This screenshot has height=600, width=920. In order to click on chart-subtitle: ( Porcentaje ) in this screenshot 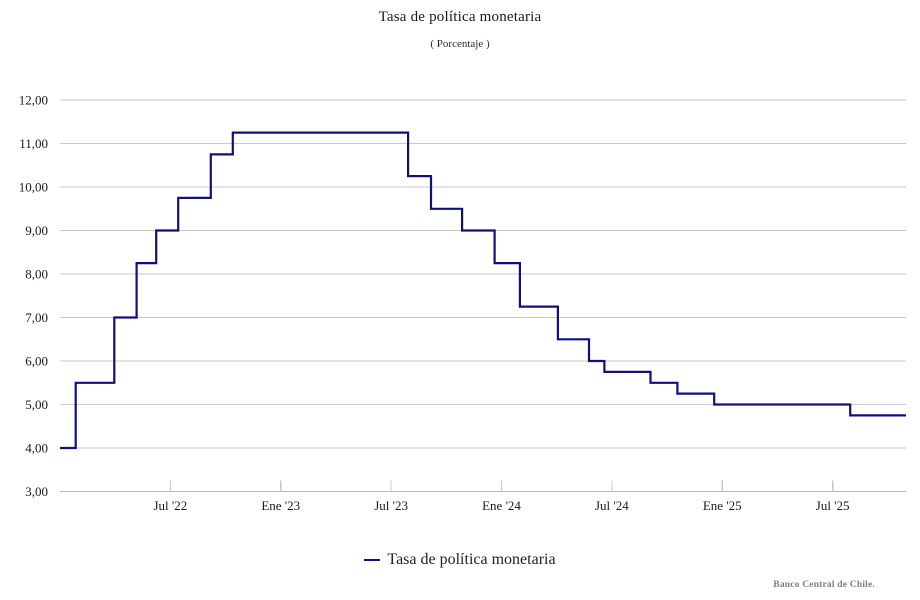, I will do `click(460, 44)`.